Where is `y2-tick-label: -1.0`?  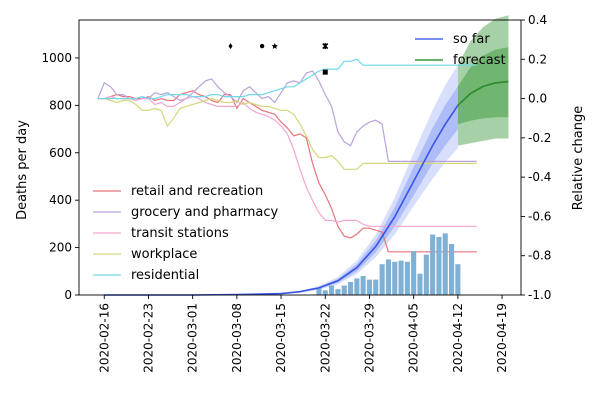
y2-tick-label: -1.0 is located at coordinates (539, 295).